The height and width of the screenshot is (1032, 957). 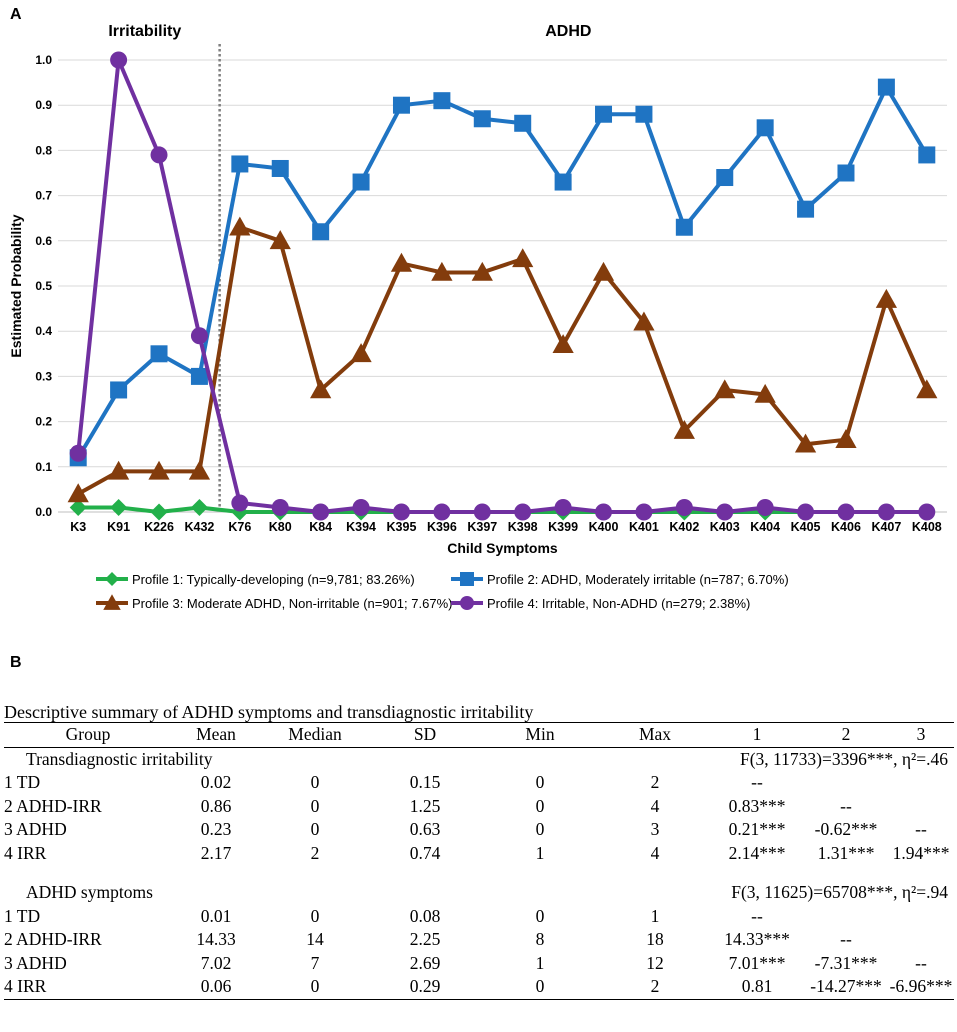 I want to click on x-tick-label: K402, so click(x=684, y=527).